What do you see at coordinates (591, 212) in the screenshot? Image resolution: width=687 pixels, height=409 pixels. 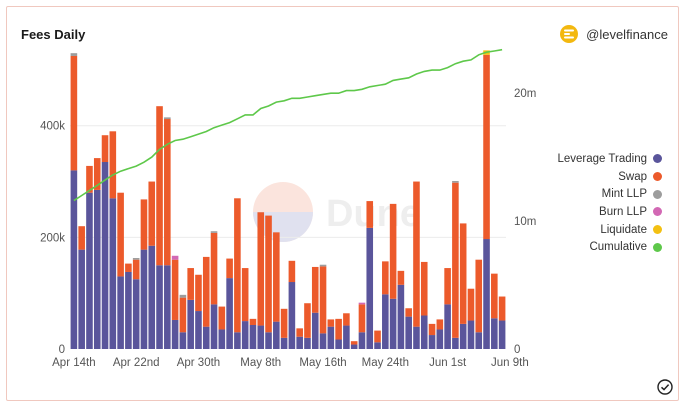 I see `legend-item: Burn LLP` at bounding box center [591, 212].